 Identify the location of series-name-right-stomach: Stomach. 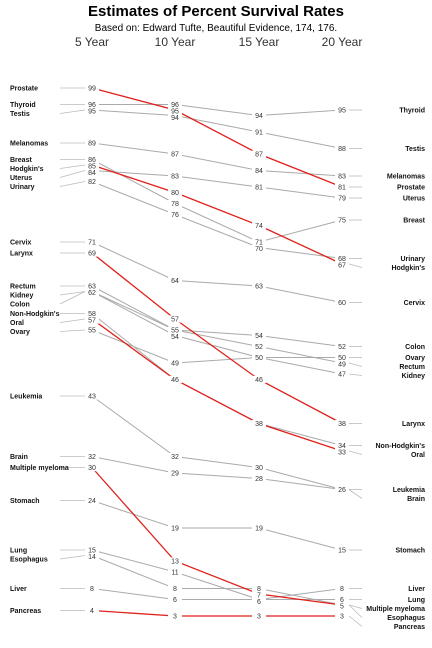
(410, 551).